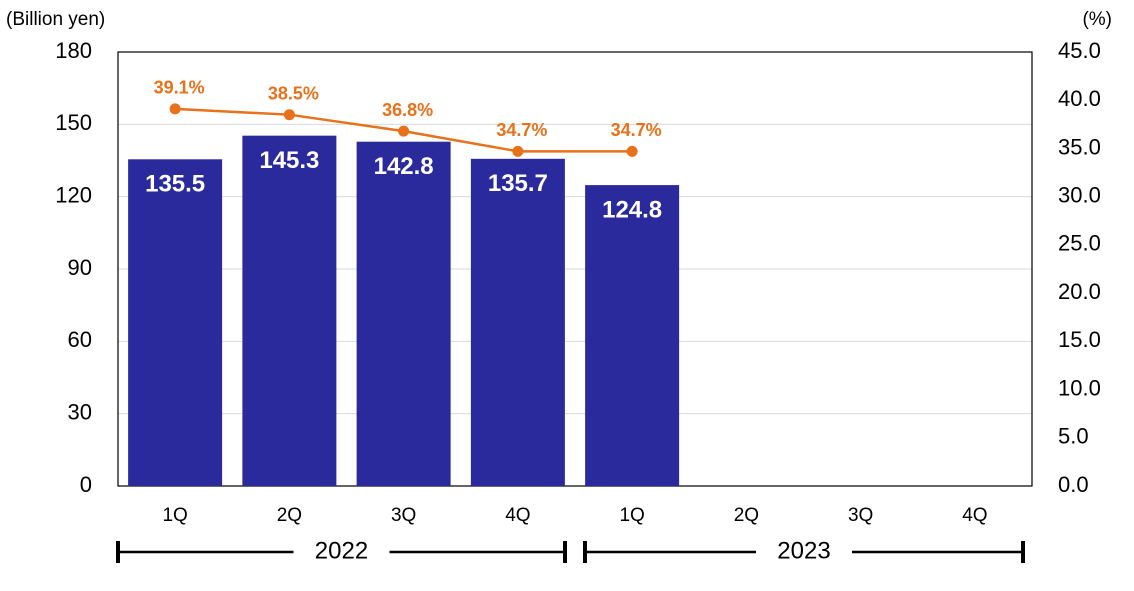 This screenshot has width=1134, height=591. Describe the element at coordinates (293, 93) in the screenshot. I see `line-value-label: 38.5%` at that location.